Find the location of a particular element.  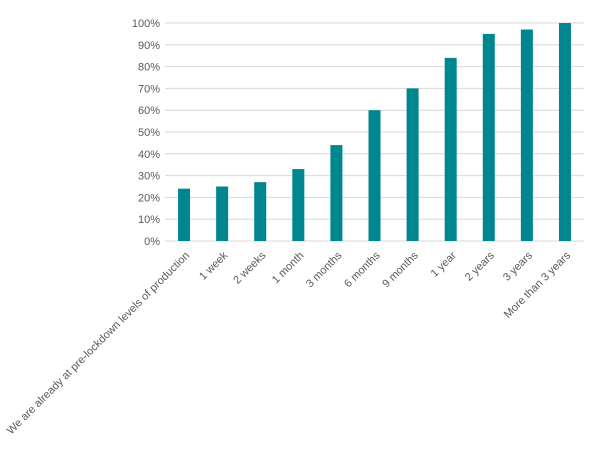

y-tick-label: 90% is located at coordinates (149, 46).